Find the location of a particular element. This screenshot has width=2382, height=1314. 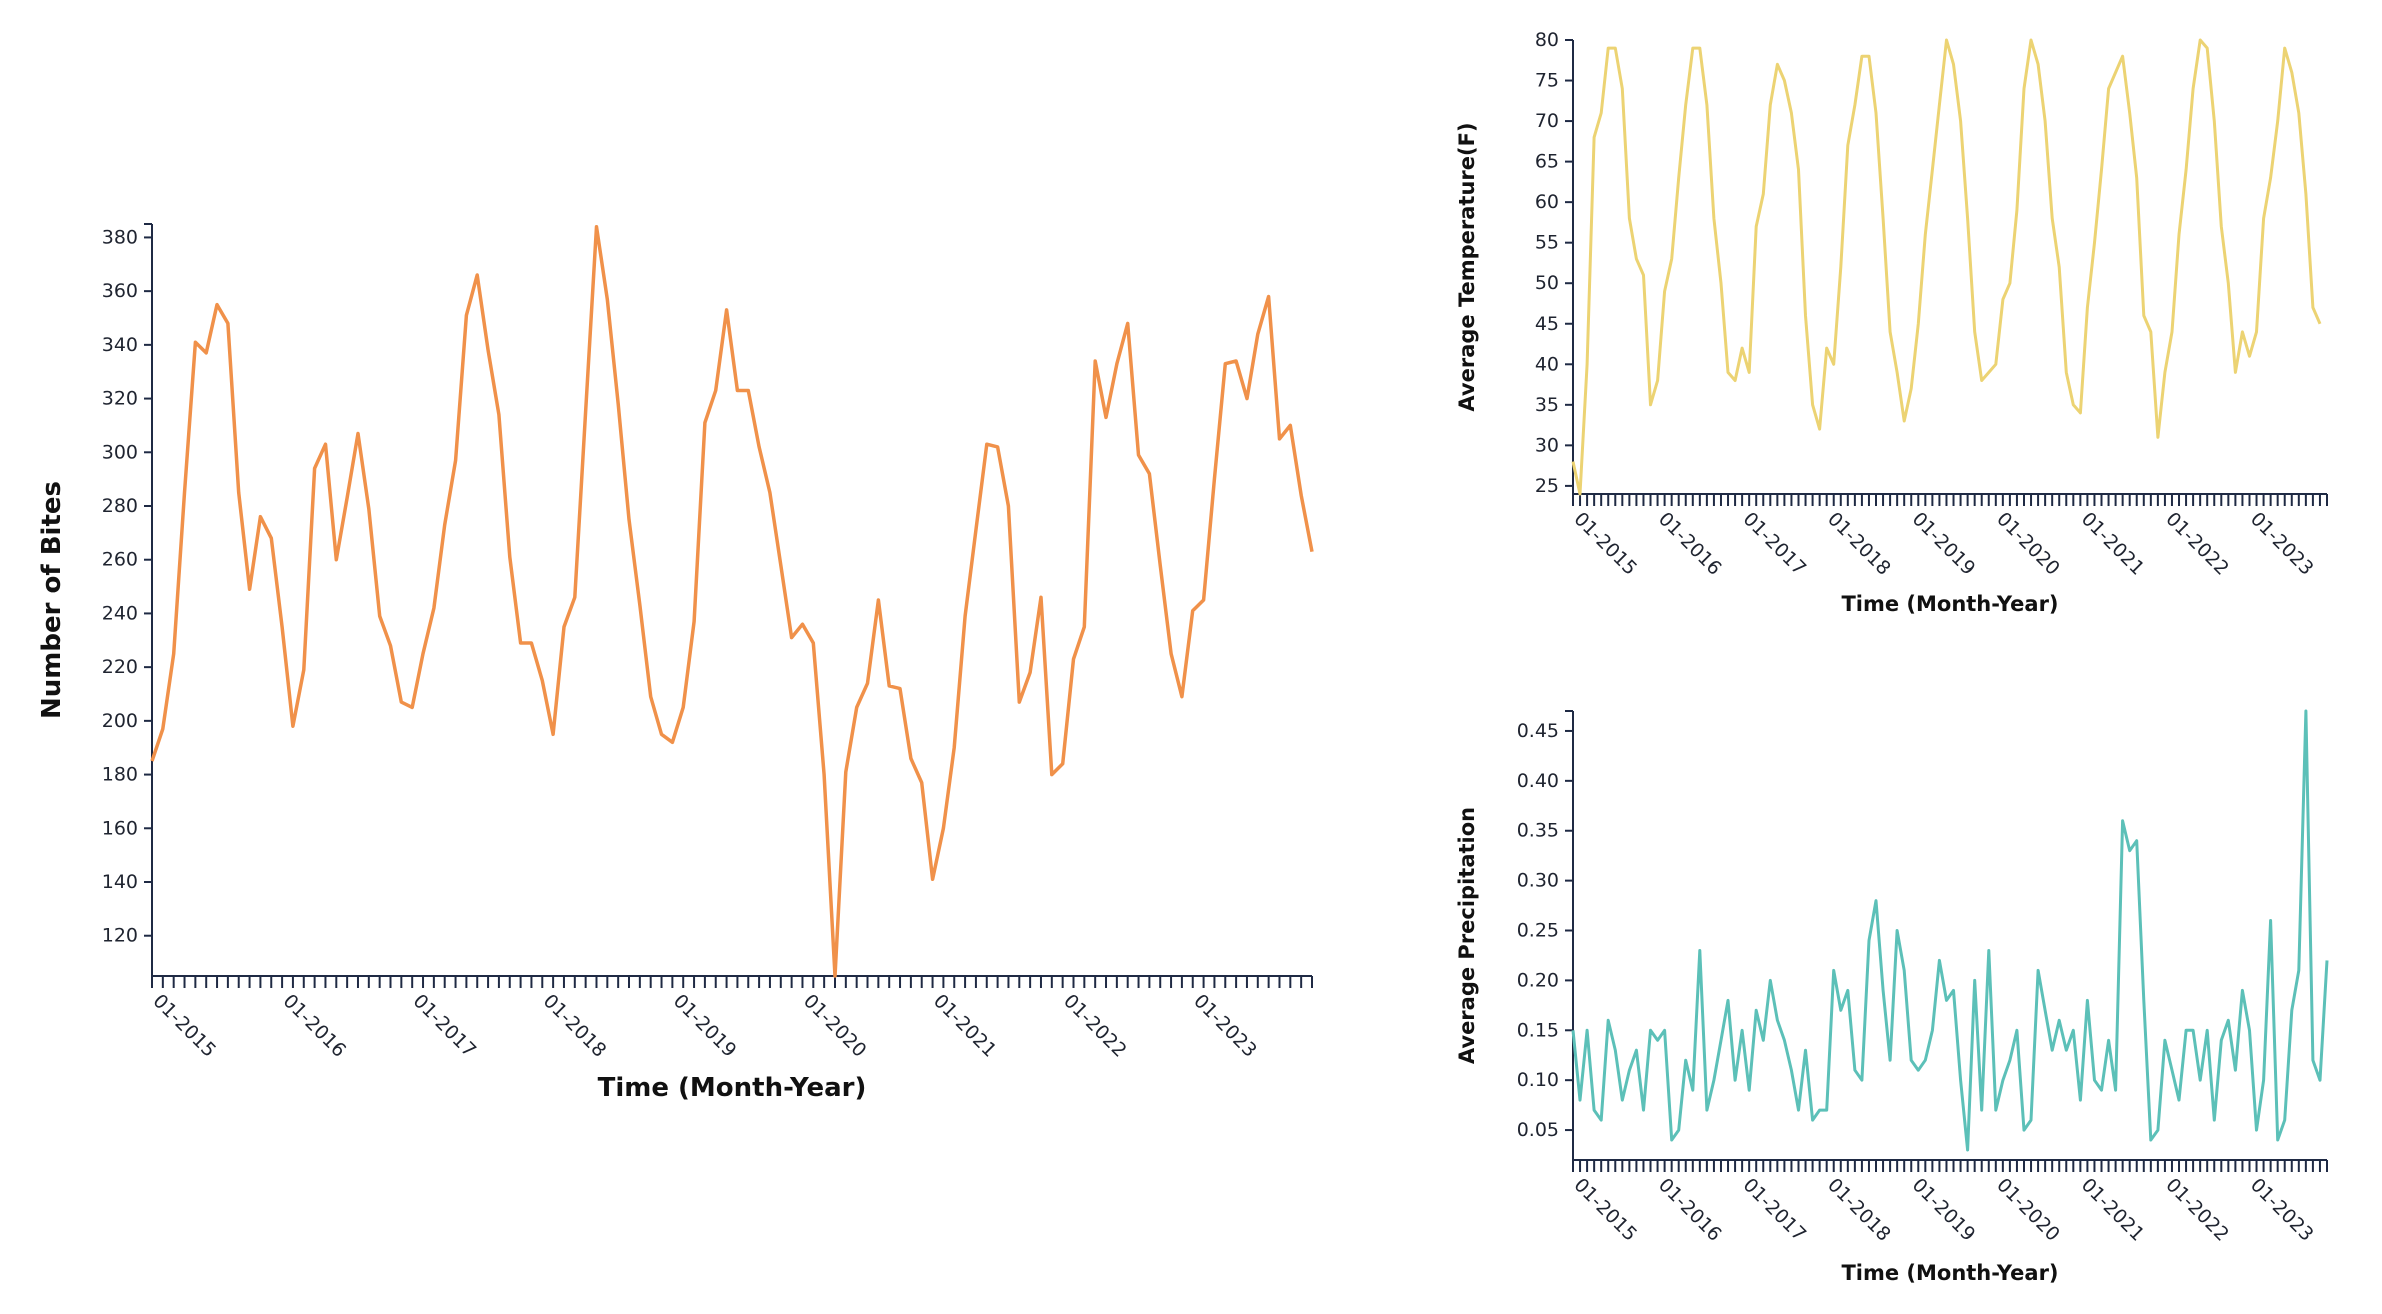

precip-x-tick-label: 01-2020 is located at coordinates (2028, 1210).